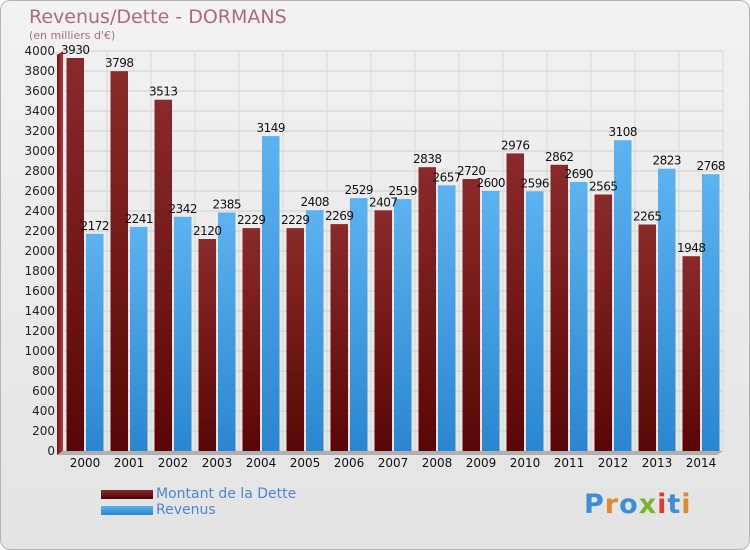  Describe the element at coordinates (85, 463) in the screenshot. I see `x-tick-label: 2000` at that location.